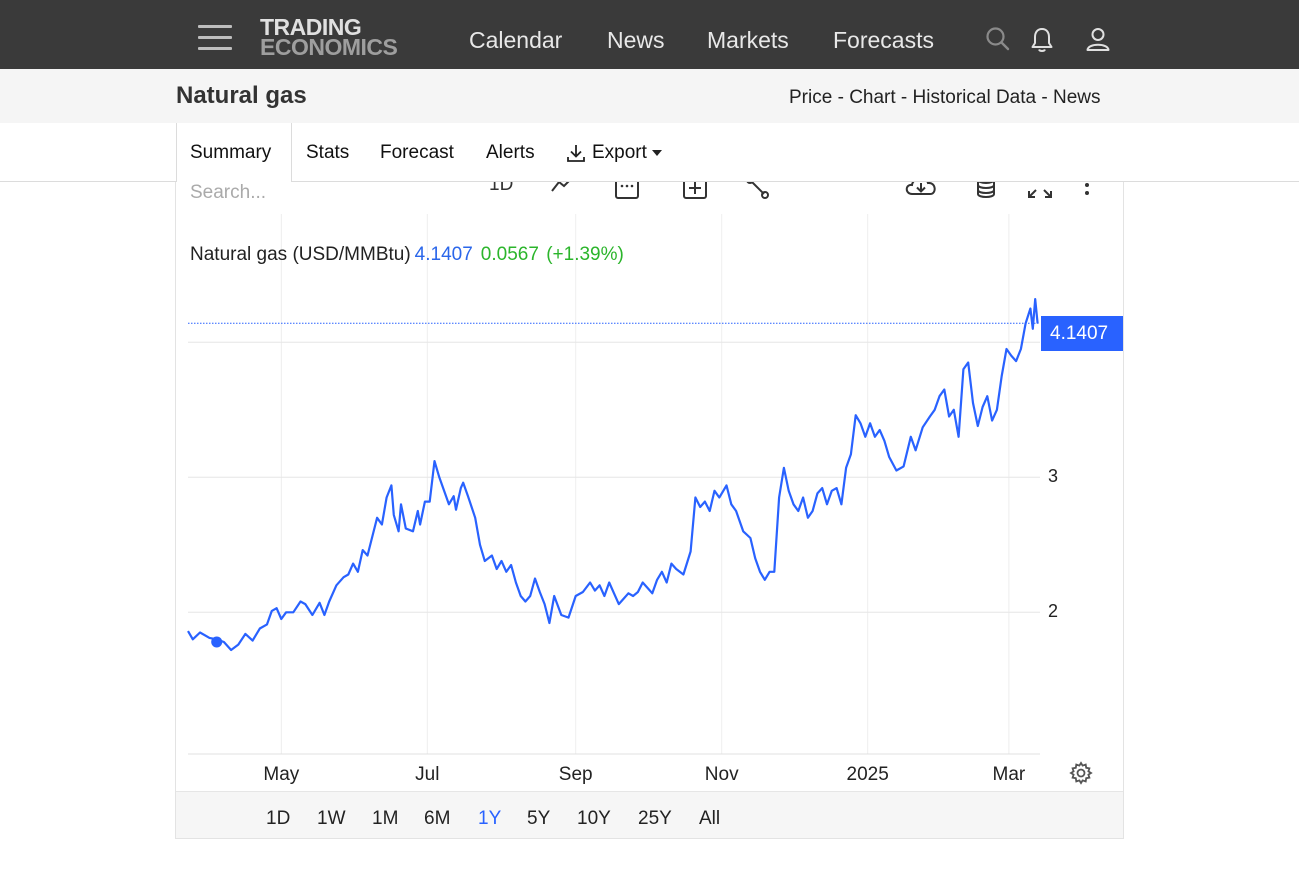 The image size is (1299, 874). Describe the element at coordinates (490, 818) in the screenshot. I see `range-button-1y: 1Y` at that location.